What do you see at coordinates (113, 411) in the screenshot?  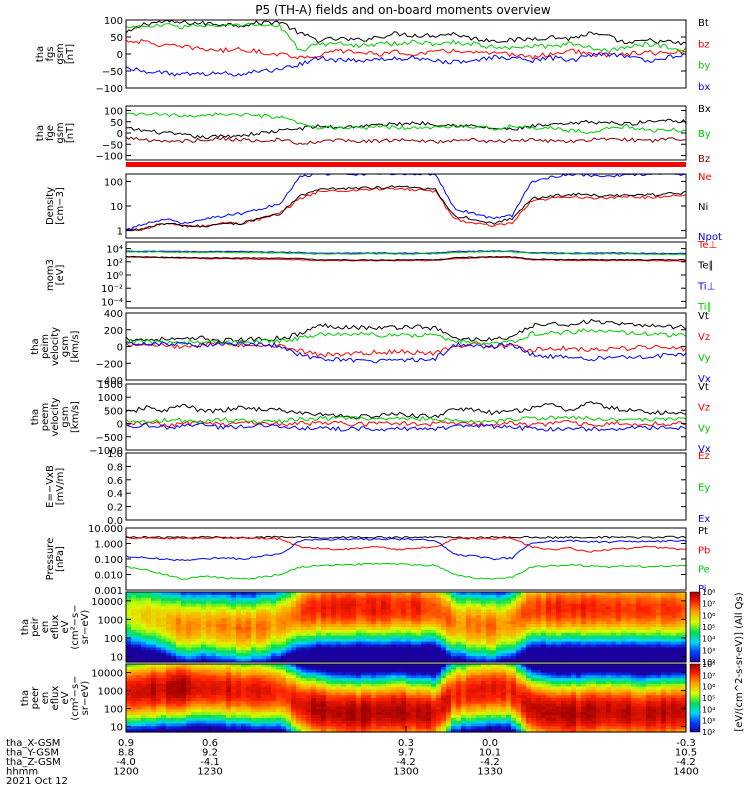 I see `y-tick-label: 500` at bounding box center [113, 411].